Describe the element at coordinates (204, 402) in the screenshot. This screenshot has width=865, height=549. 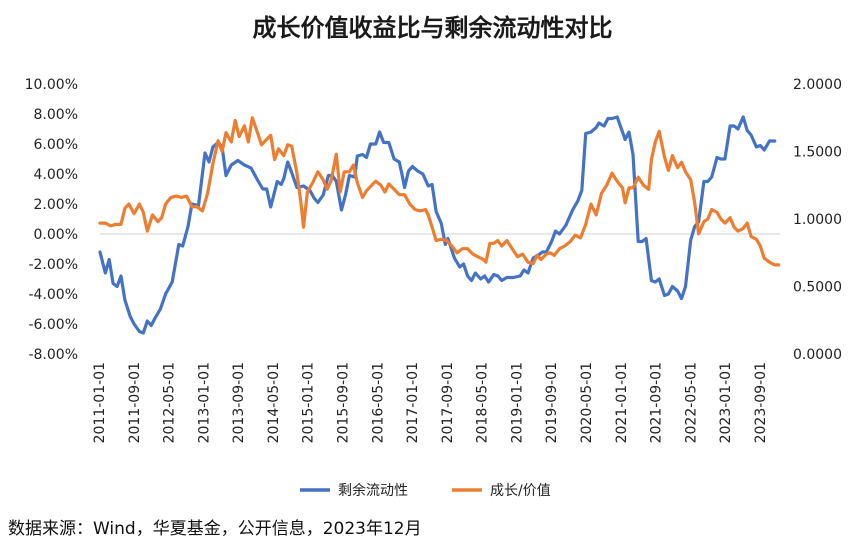
I see `x-tick-label: 2013-01-01` at that location.